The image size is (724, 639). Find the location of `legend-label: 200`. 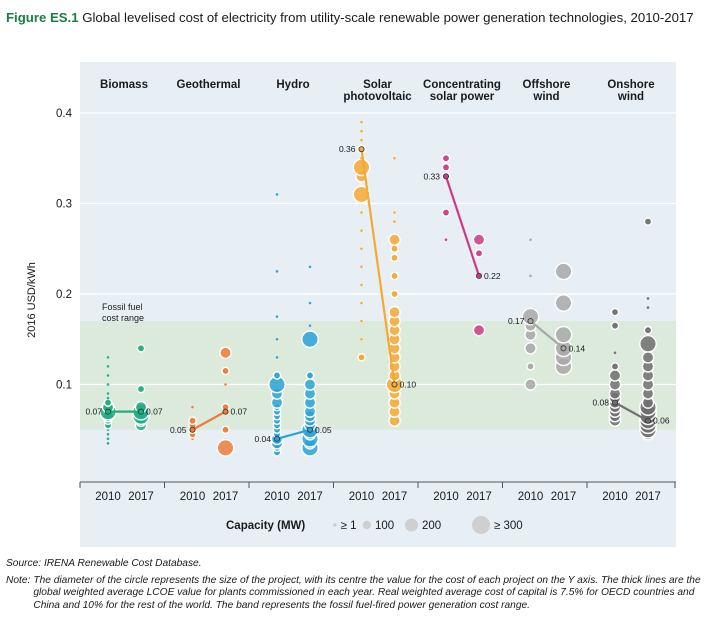

legend-label: 200 is located at coordinates (431, 526).